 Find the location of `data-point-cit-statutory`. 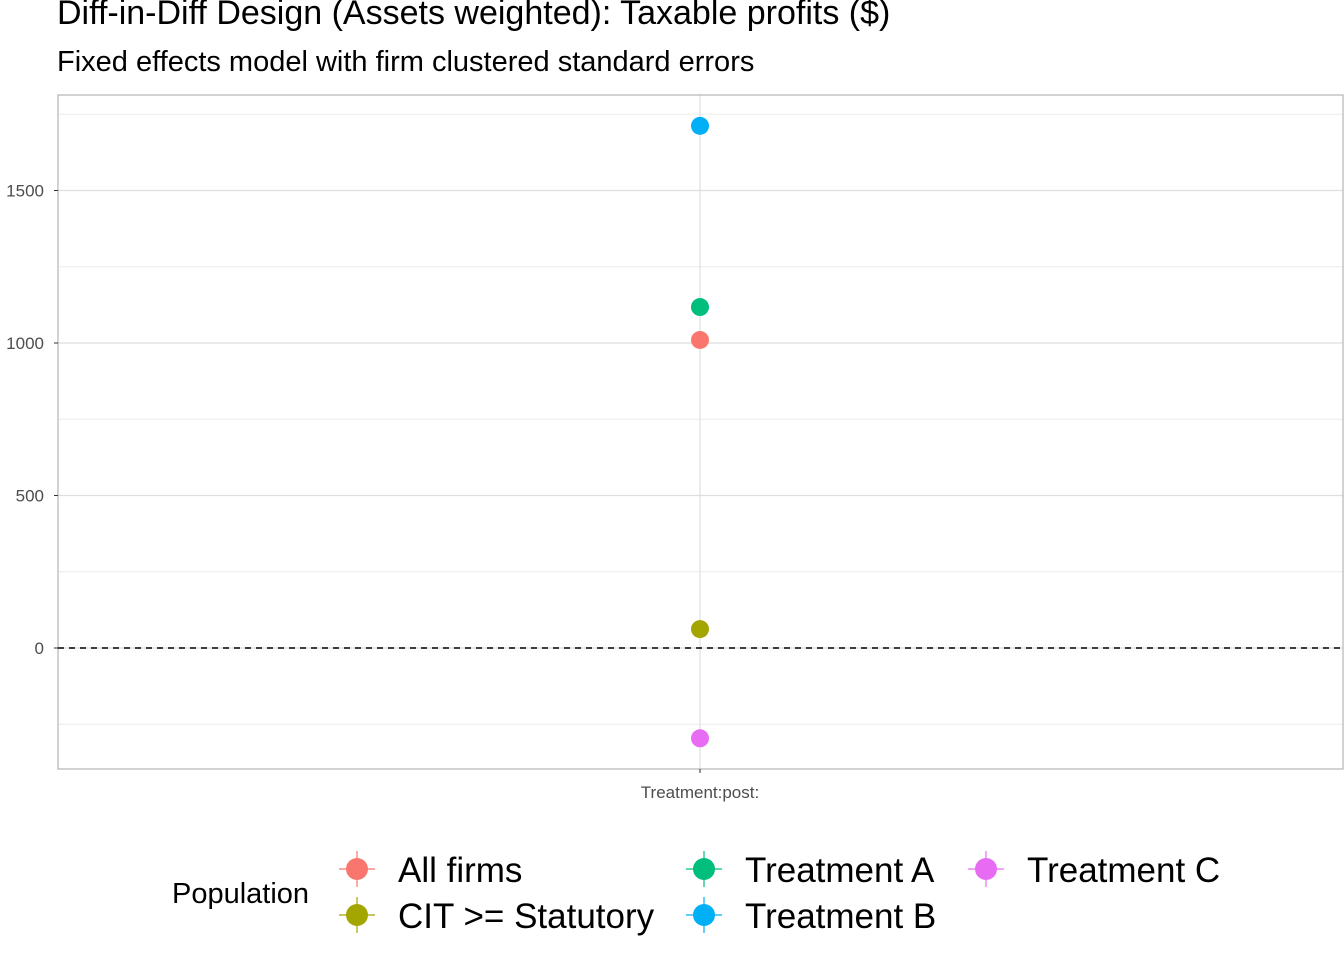

data-point-cit-statutory is located at coordinates (700, 629).